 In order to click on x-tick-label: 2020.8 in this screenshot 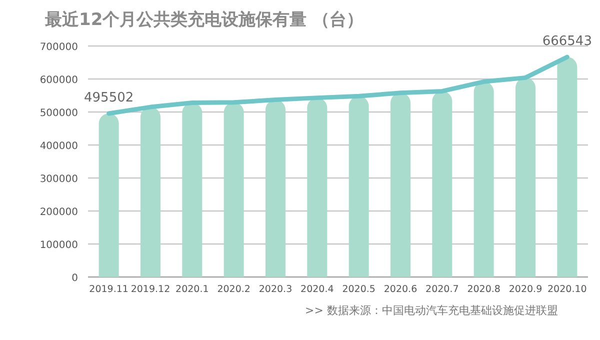, I will do `click(483, 289)`.